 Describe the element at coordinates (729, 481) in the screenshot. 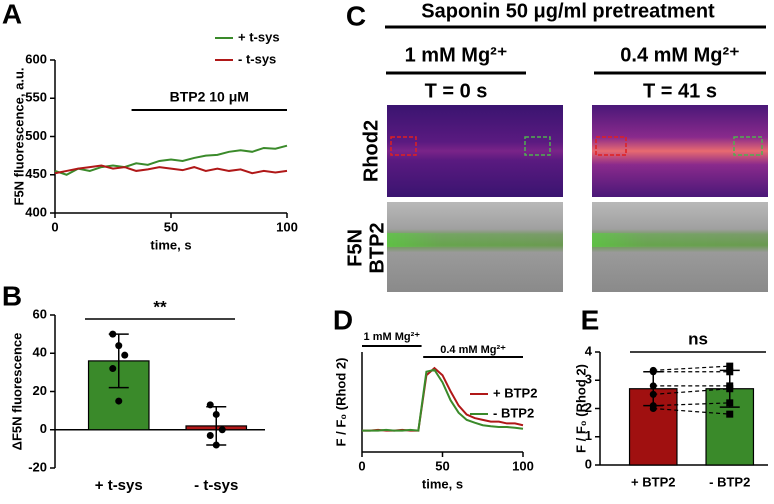

I see `x-tick-label: - BTP2` at that location.